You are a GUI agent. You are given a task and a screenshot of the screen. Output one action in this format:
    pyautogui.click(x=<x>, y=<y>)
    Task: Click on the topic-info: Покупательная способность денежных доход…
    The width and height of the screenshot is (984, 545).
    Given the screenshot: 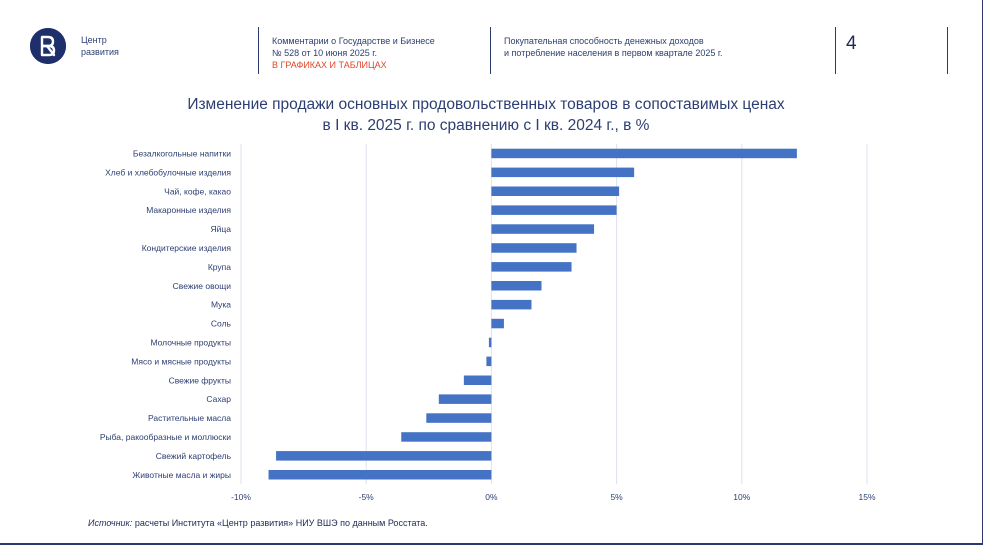 What is the action you would take?
    pyautogui.click(x=613, y=47)
    